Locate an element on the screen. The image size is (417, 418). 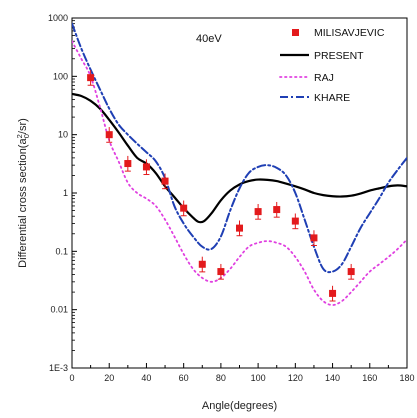
y-tick-label: 10 is located at coordinates (63, 135).